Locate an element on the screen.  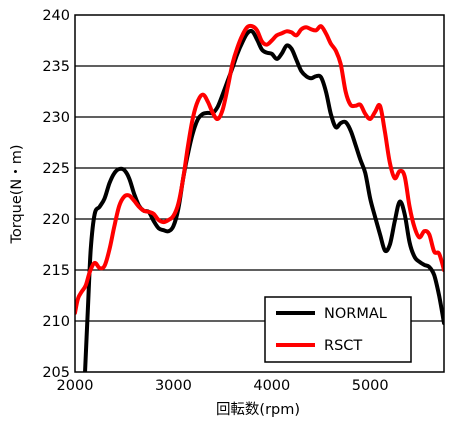
y-tick-220: 220 is located at coordinates (56, 220).